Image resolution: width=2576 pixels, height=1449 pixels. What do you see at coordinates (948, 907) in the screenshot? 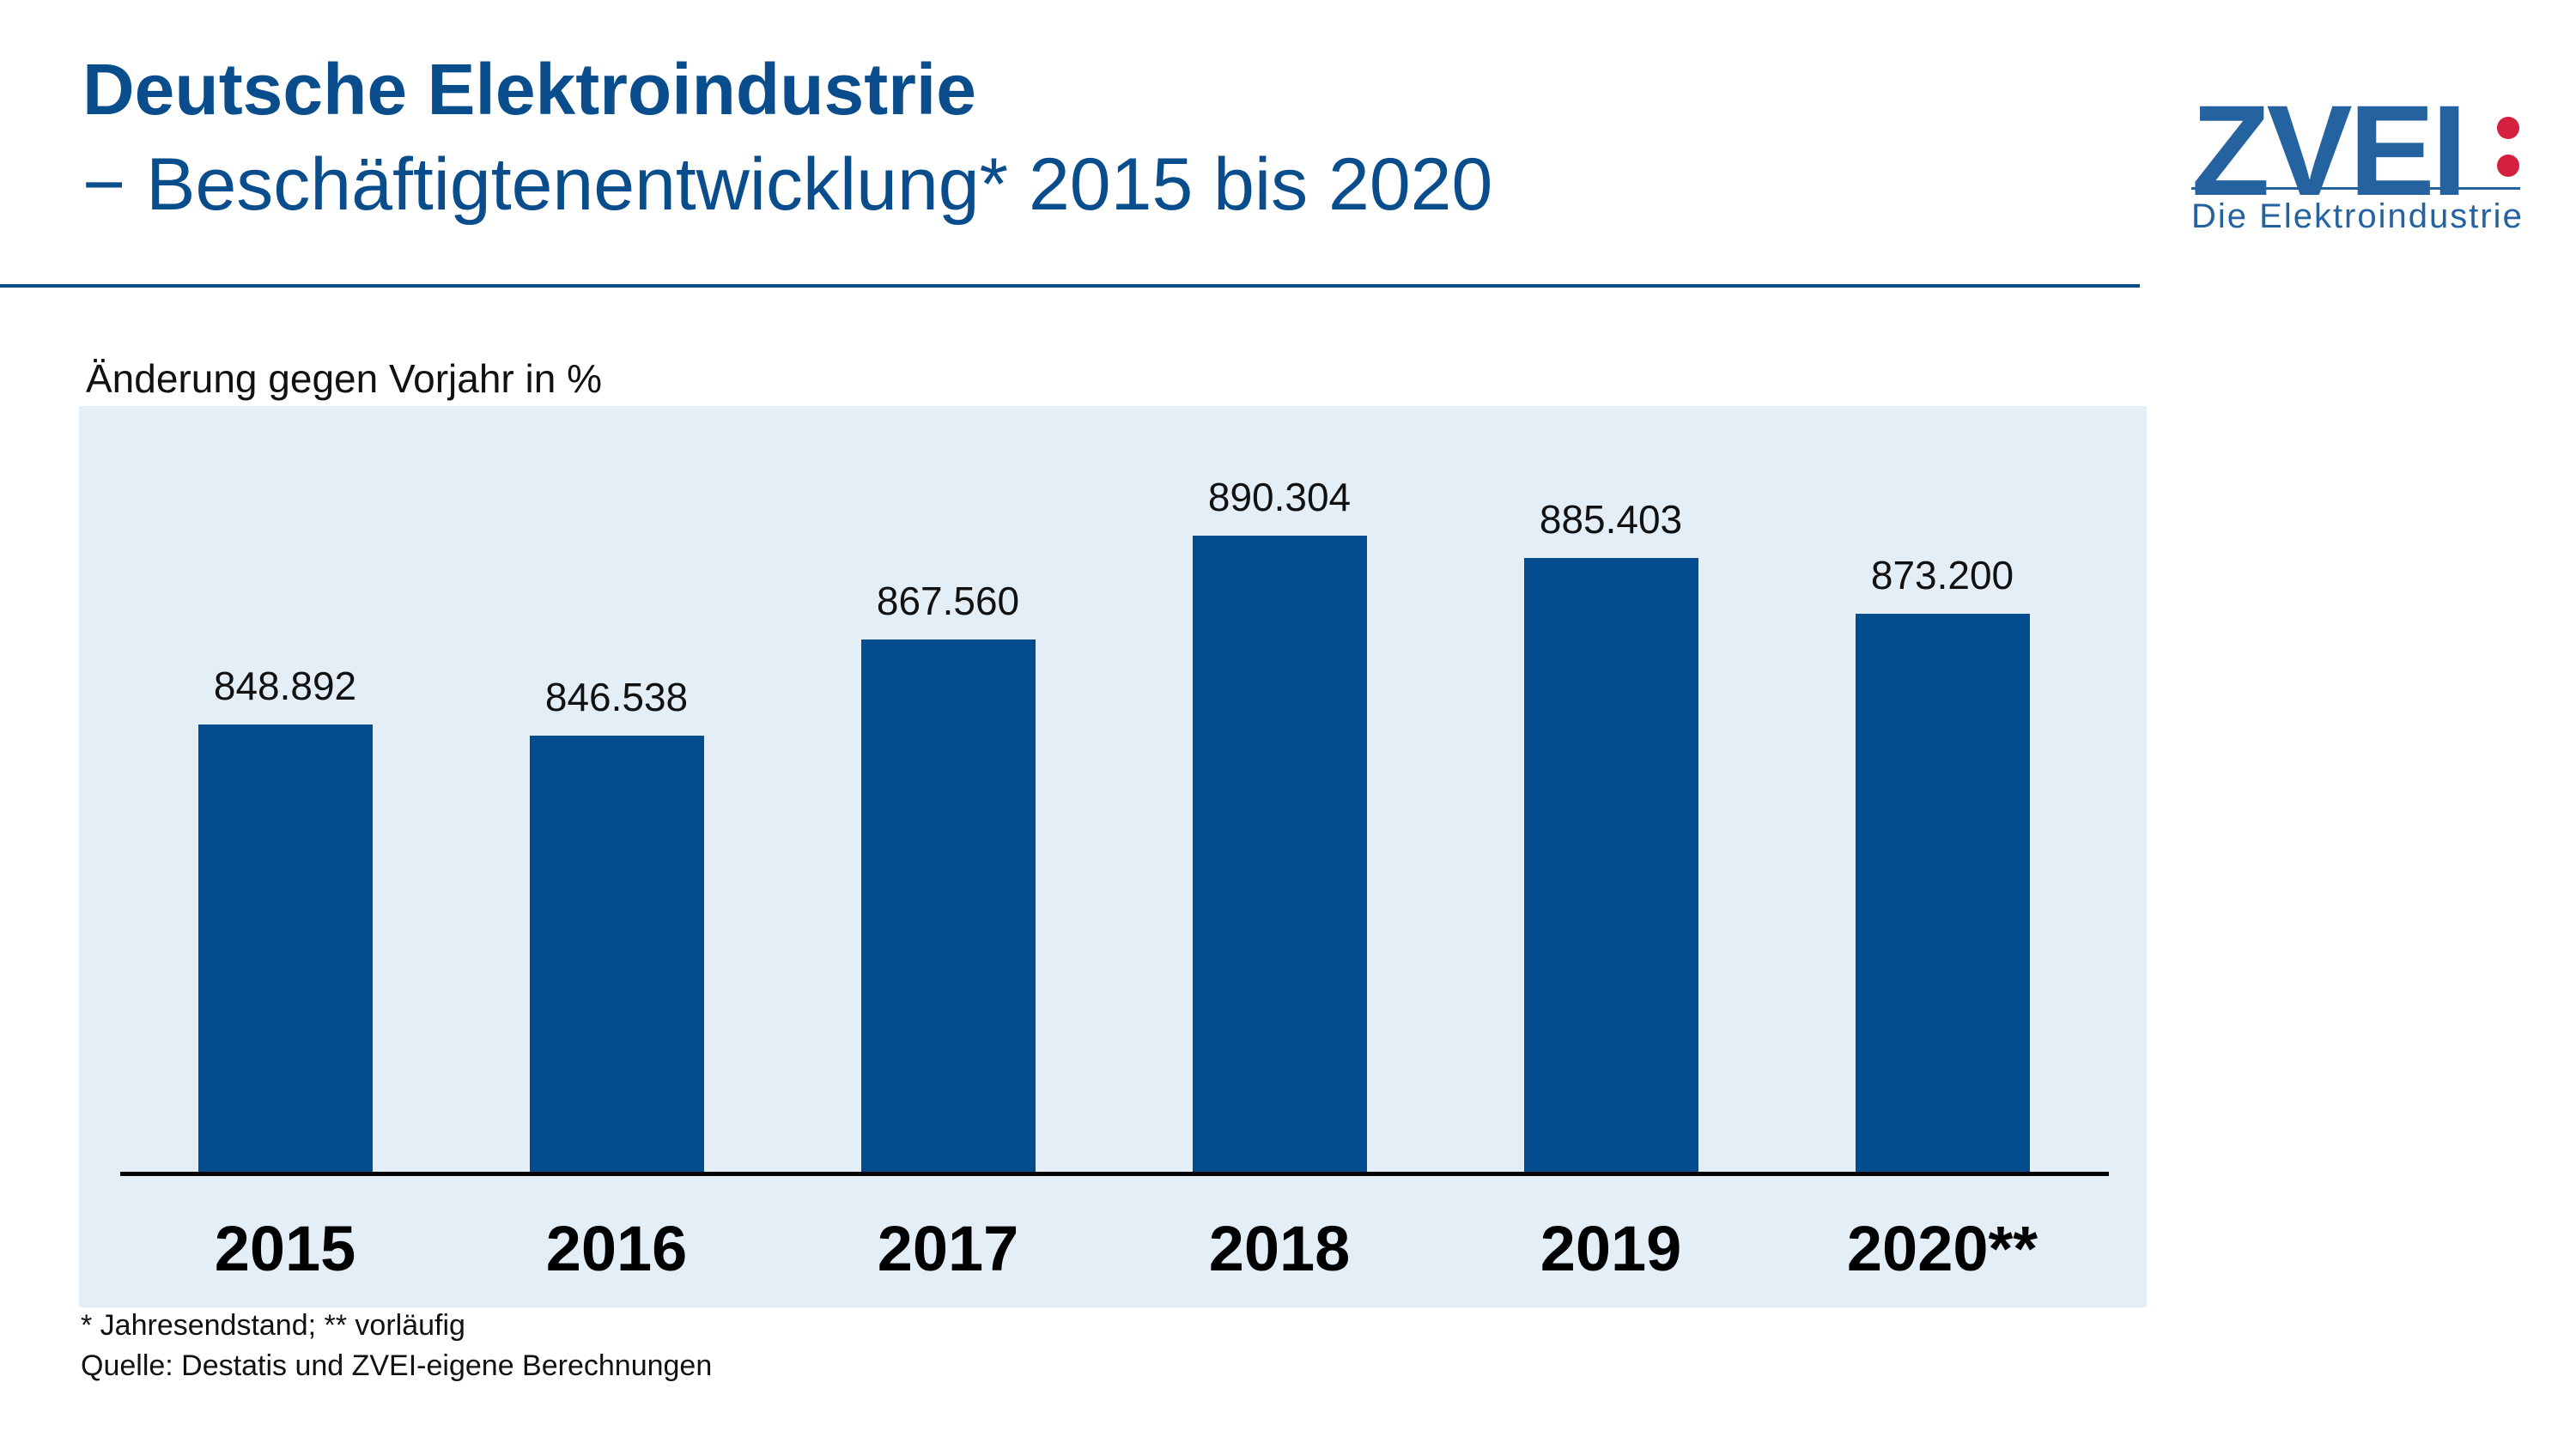
I see `bar-2017` at bounding box center [948, 907].